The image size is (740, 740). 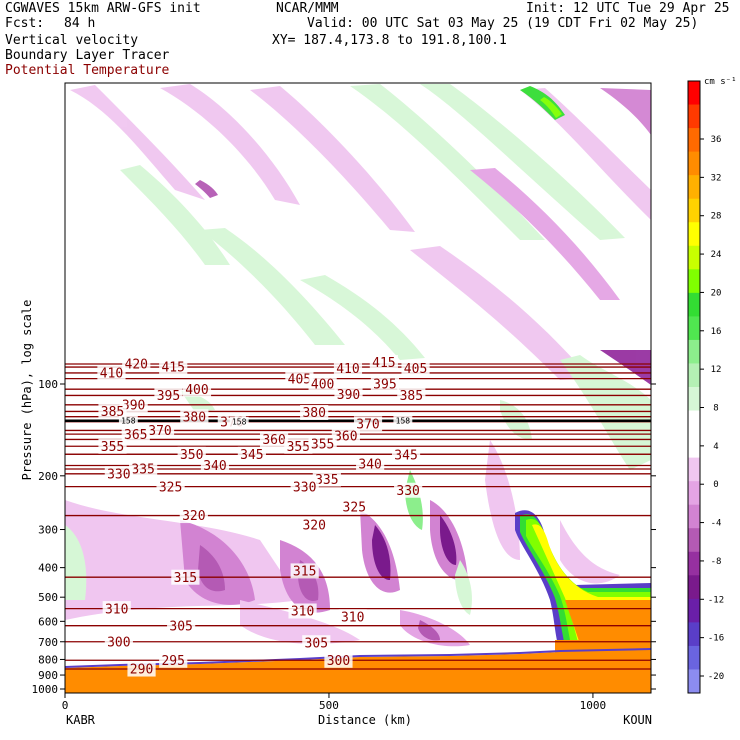 I want to click on colorbar-label: 28, so click(x=716, y=217).